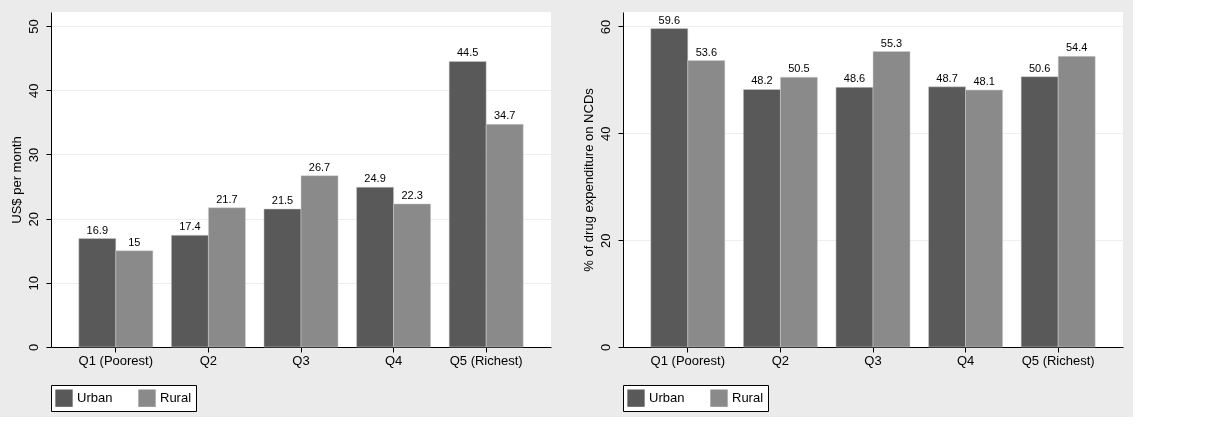 The height and width of the screenshot is (447, 1216). What do you see at coordinates (1039, 67) in the screenshot?
I see `data-label: 50.6` at bounding box center [1039, 67].